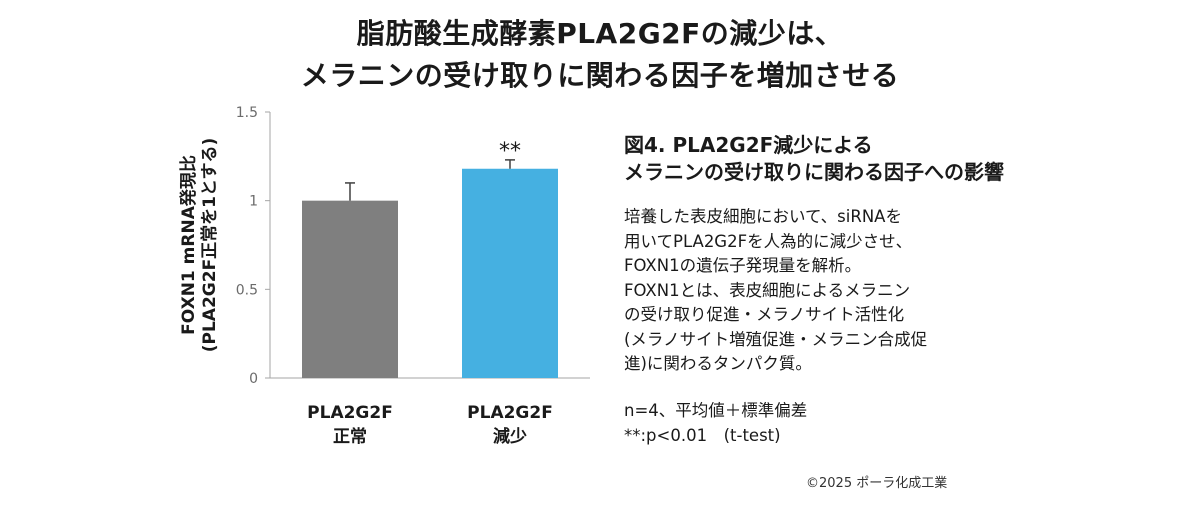 This screenshot has height=508, width=1200. What do you see at coordinates (253, 379) in the screenshot?
I see `y-tick-label: 0` at bounding box center [253, 379].